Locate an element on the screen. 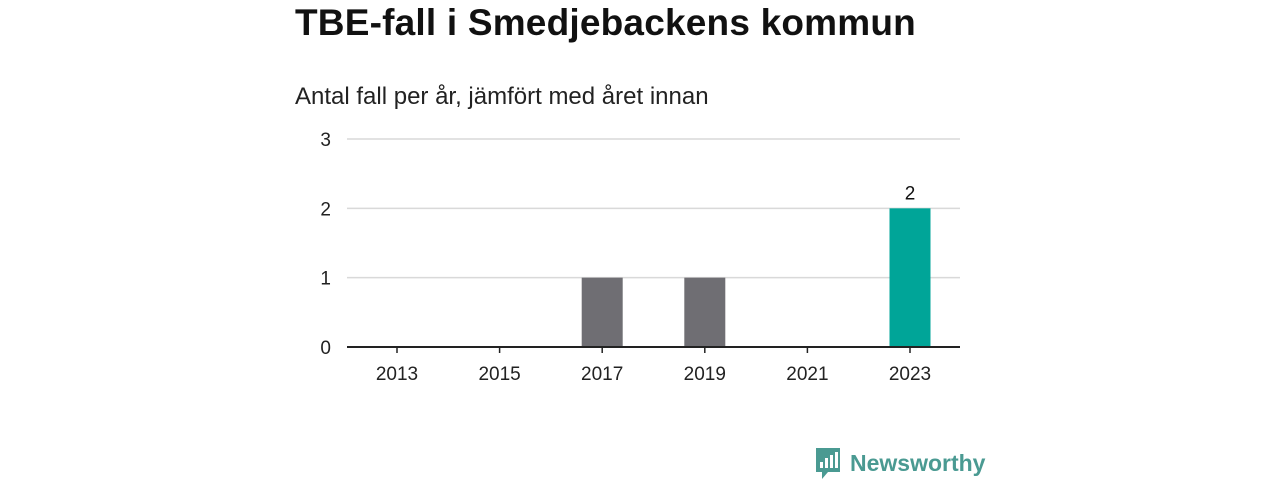 The width and height of the screenshot is (1280, 480). x-tick-label: 2013 is located at coordinates (397, 374).